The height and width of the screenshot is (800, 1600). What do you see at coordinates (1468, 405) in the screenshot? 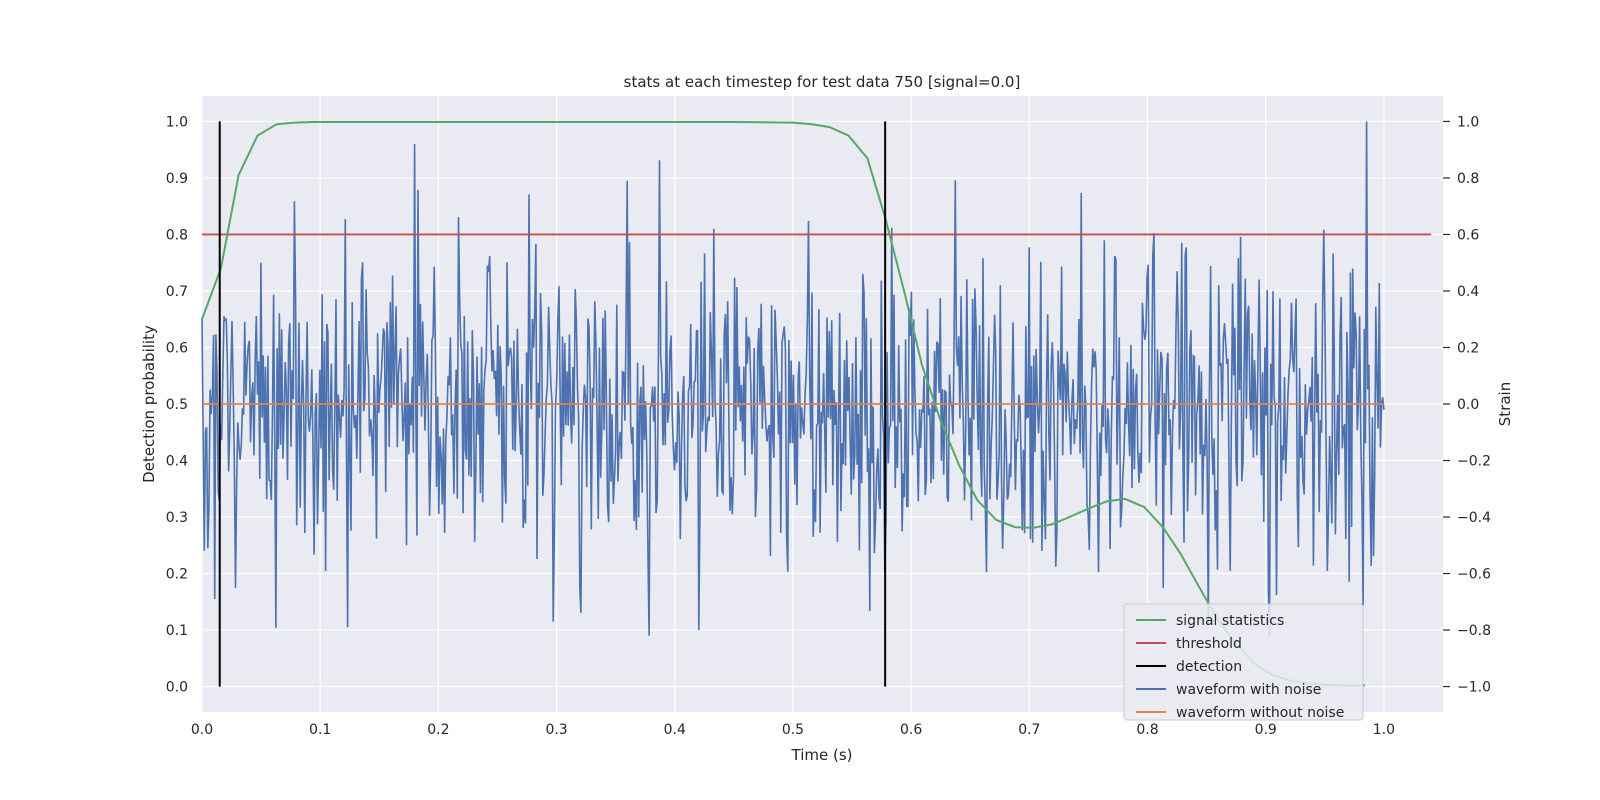
I see `y2-tick-label: 0.0` at bounding box center [1468, 405].